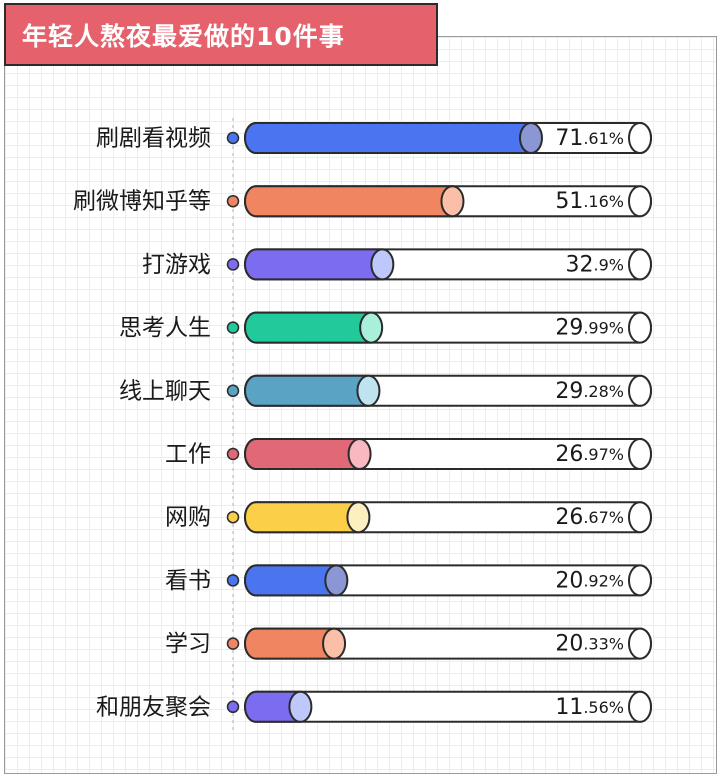 The image size is (721, 778). What do you see at coordinates (589, 580) in the screenshot?
I see `value-label: 20.92%` at bounding box center [589, 580].